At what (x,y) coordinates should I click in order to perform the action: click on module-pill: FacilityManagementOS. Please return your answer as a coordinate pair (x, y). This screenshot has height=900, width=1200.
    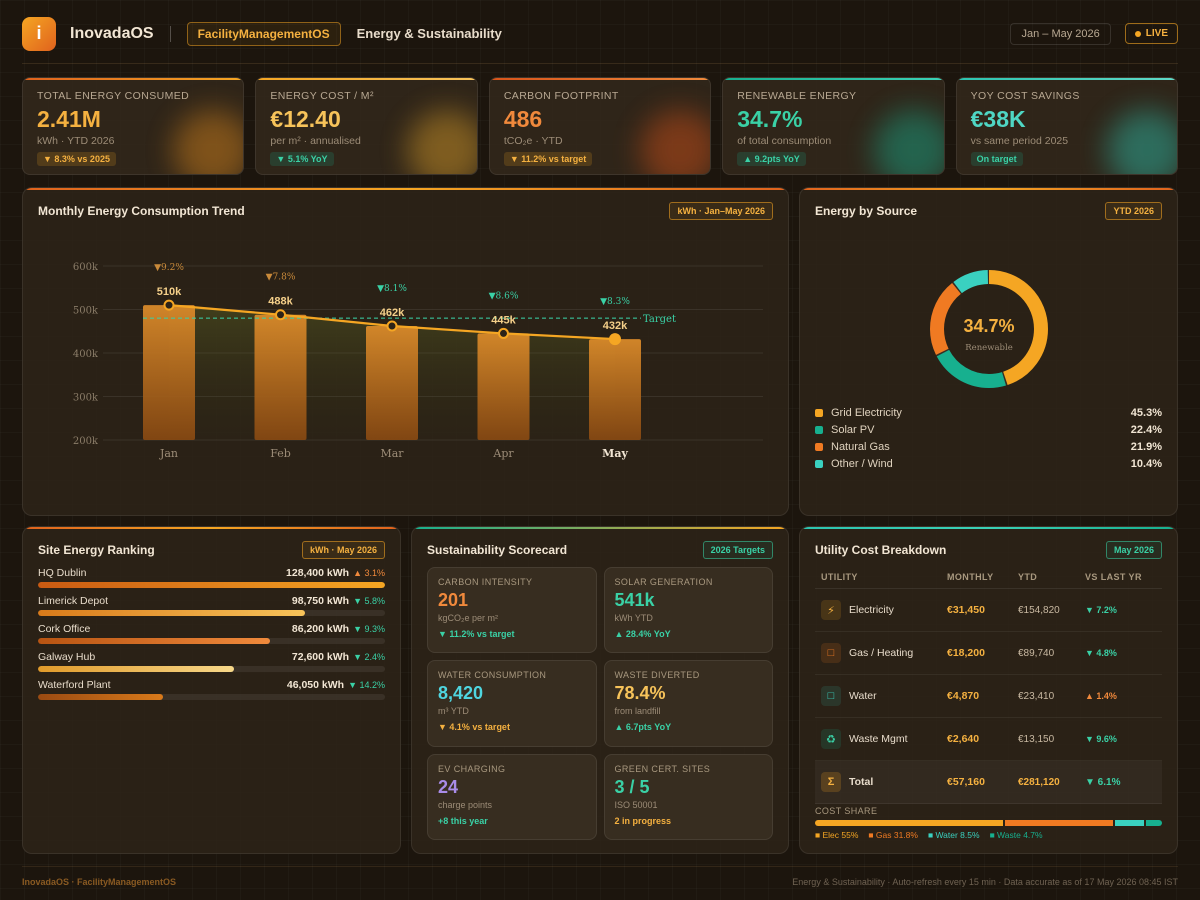
    Looking at the image, I should click on (263, 33).